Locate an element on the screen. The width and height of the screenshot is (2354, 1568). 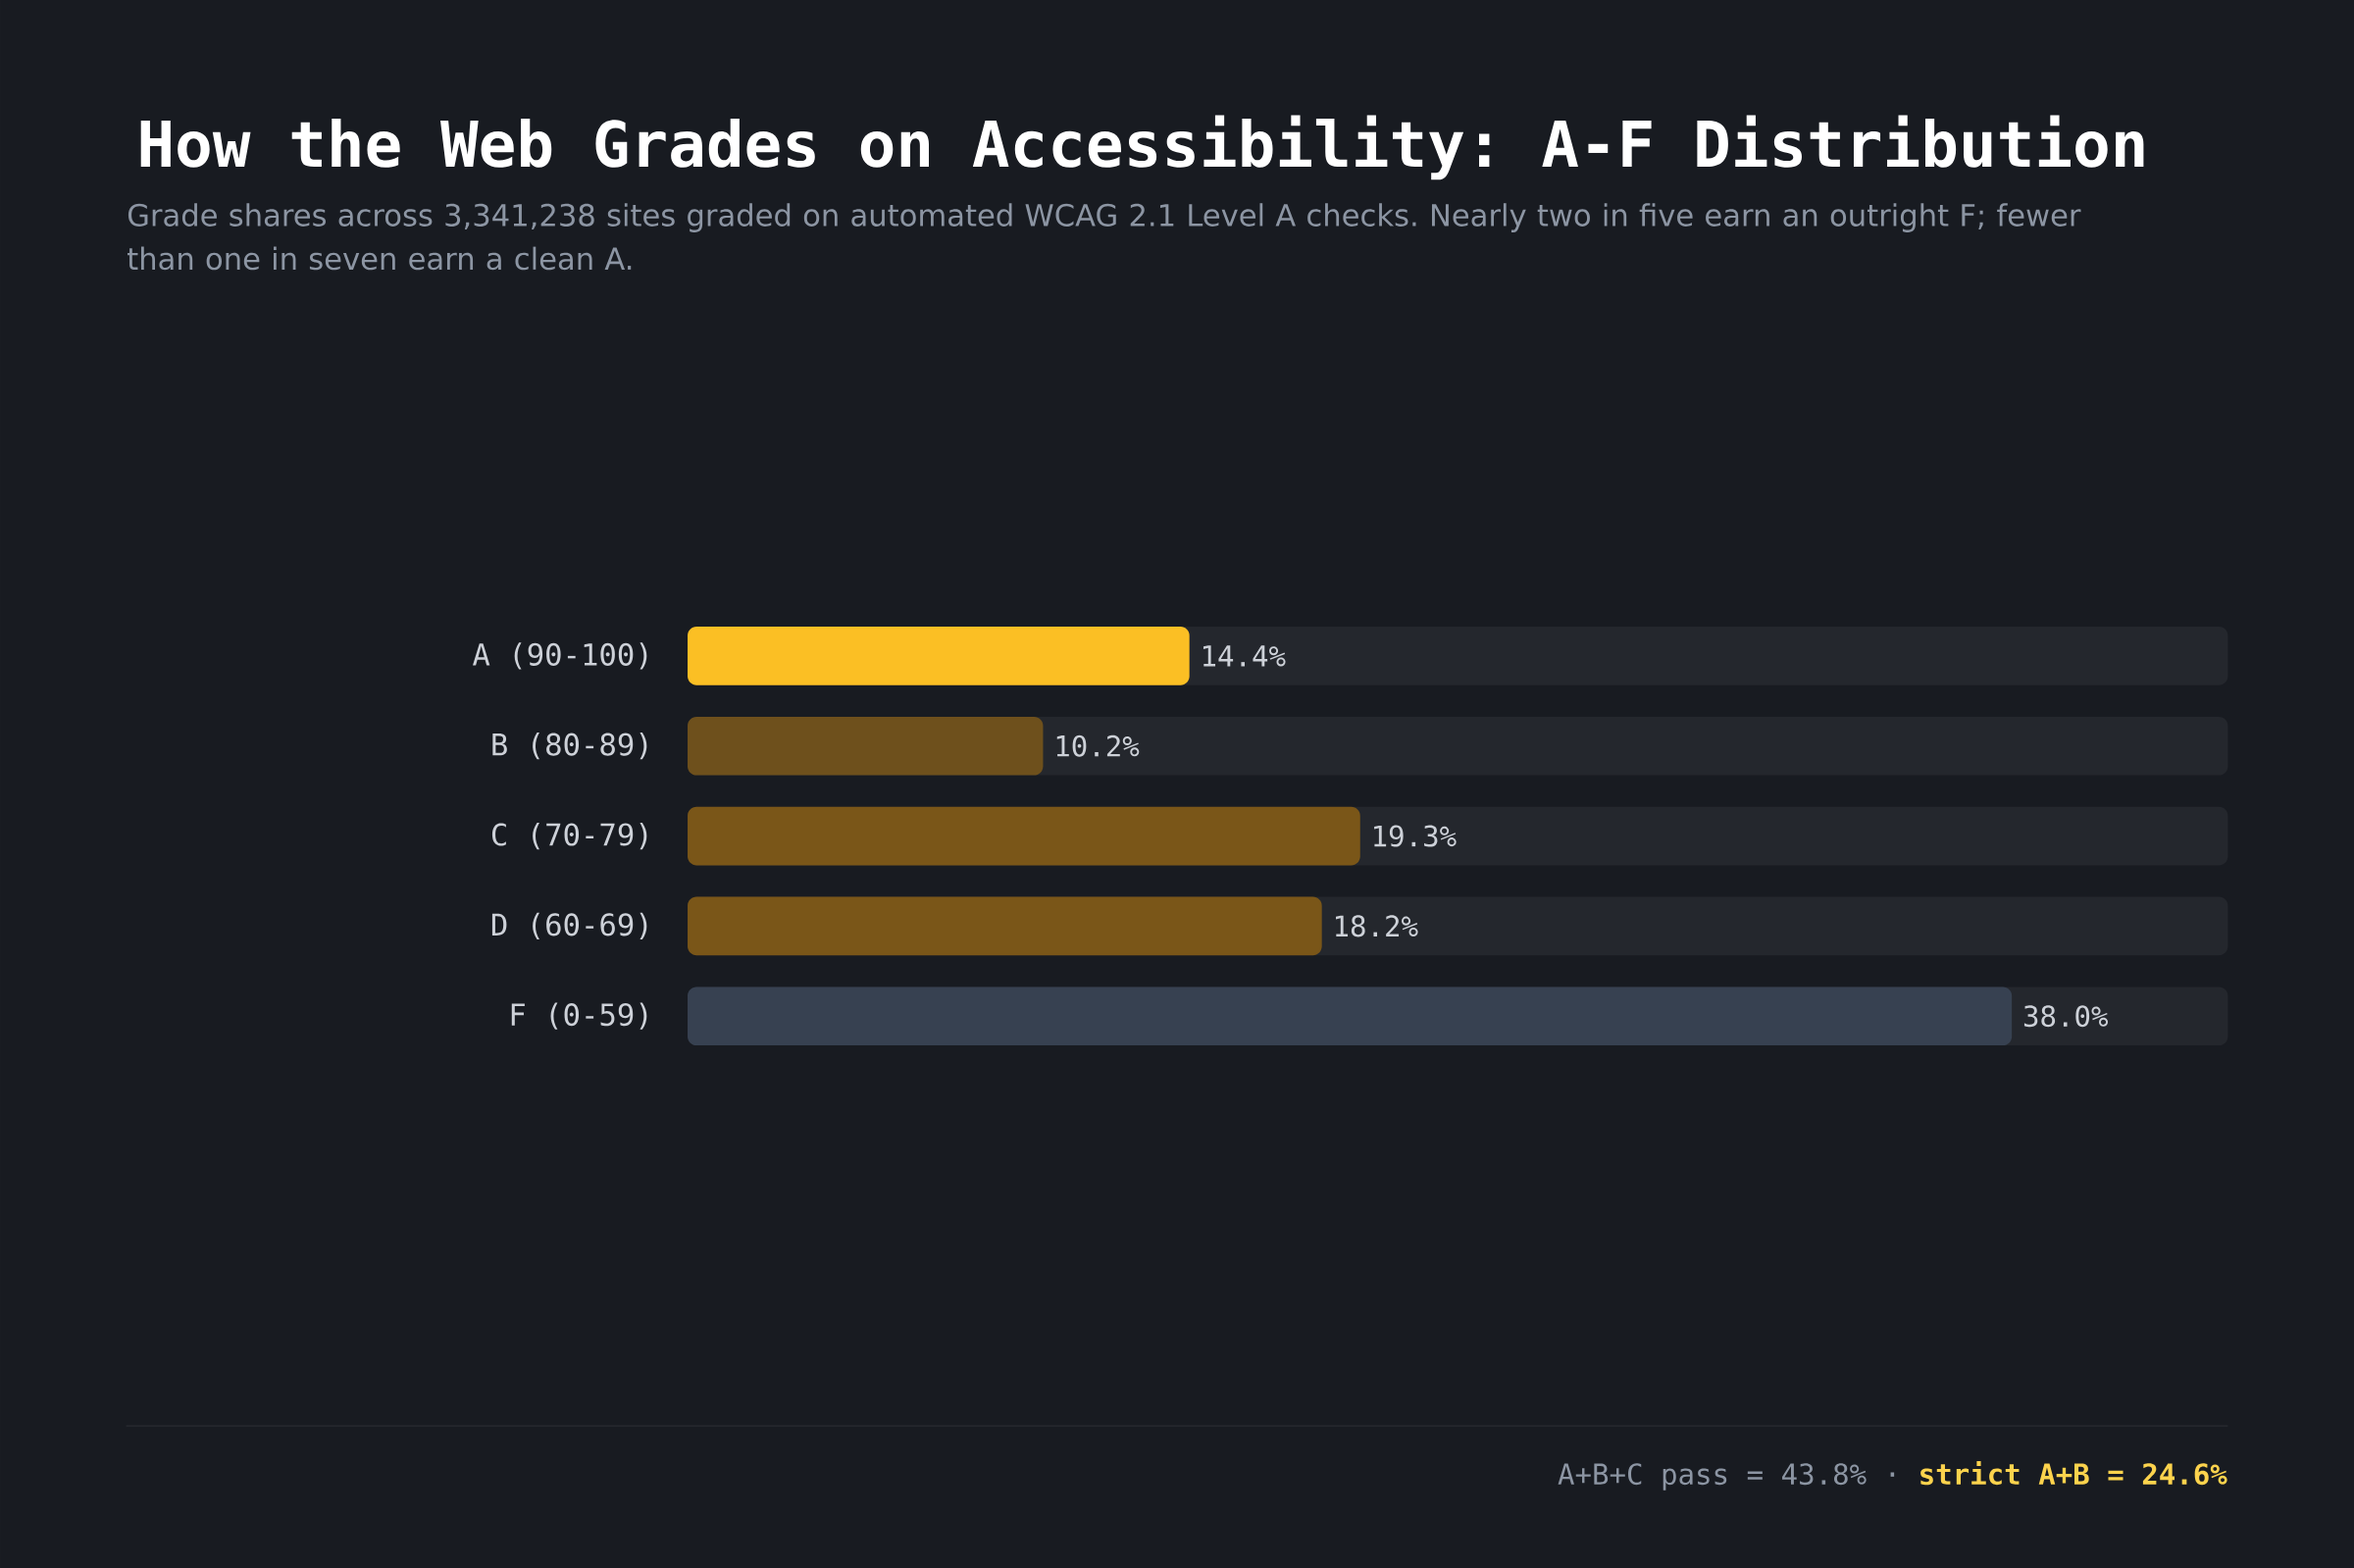
text: strict A+B = 24.6% is located at coordinates (2073, 1472).